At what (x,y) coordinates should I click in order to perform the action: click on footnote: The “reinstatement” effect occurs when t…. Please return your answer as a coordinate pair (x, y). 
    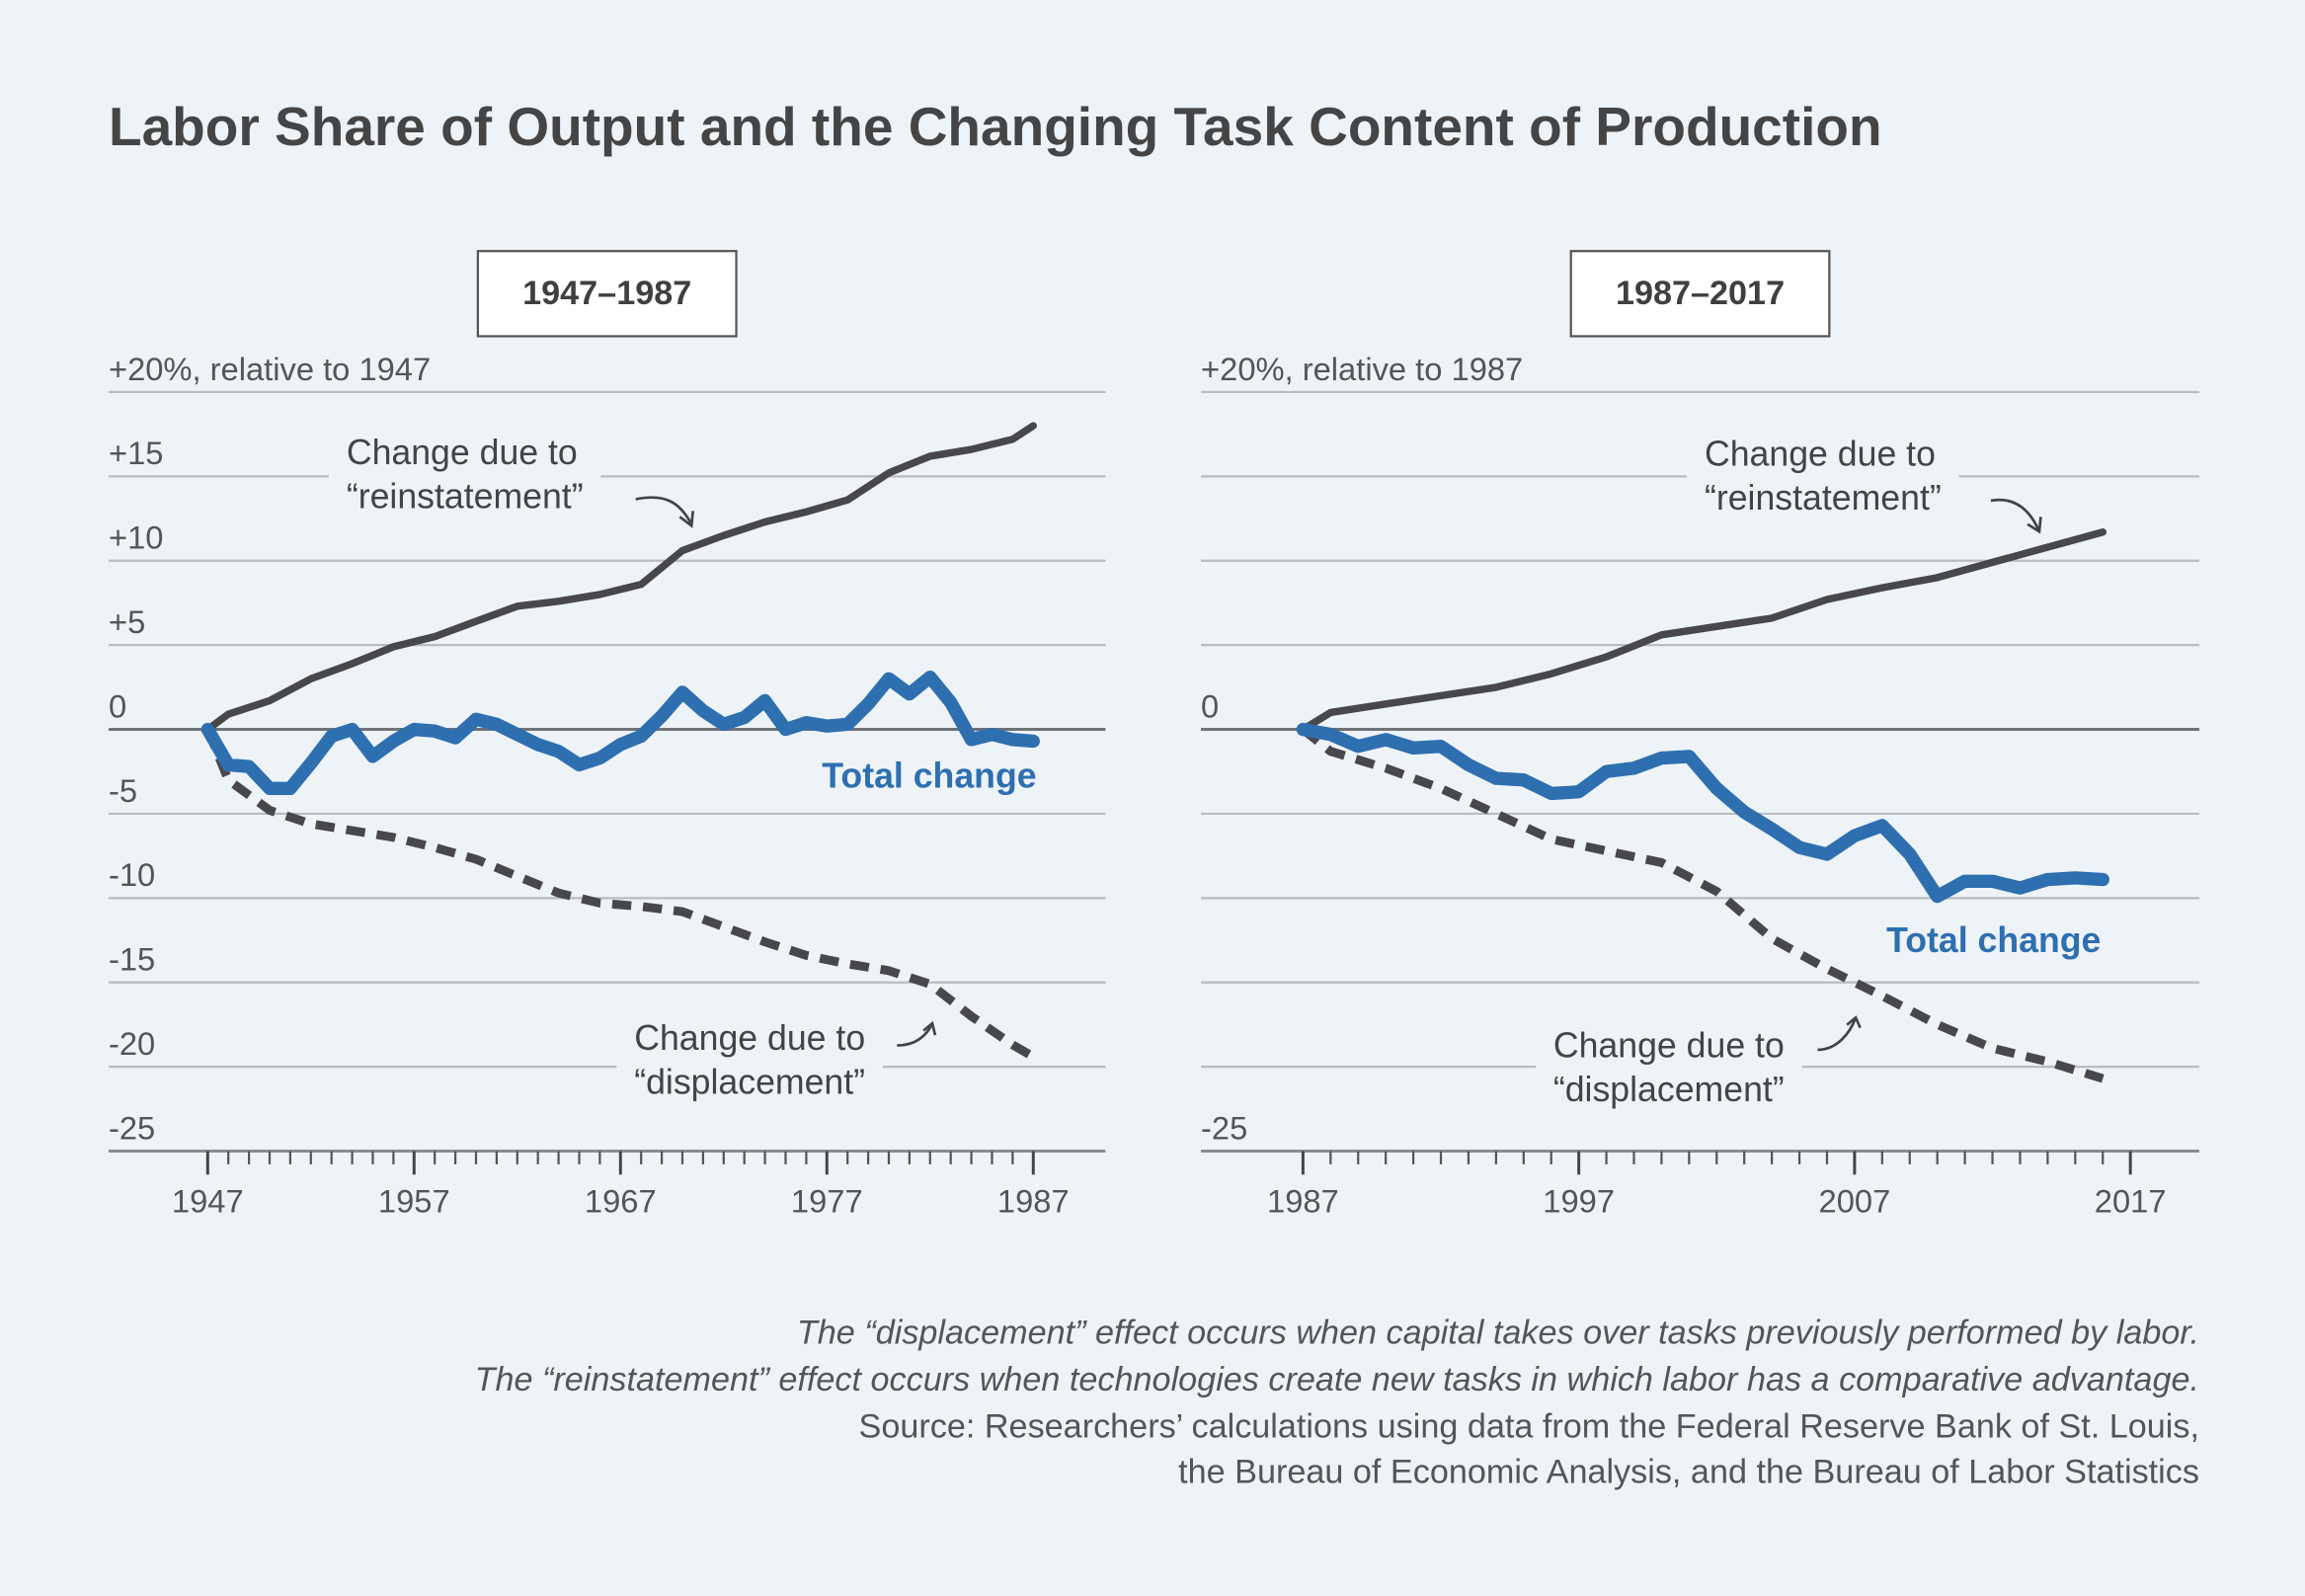
    Looking at the image, I should click on (1337, 1379).